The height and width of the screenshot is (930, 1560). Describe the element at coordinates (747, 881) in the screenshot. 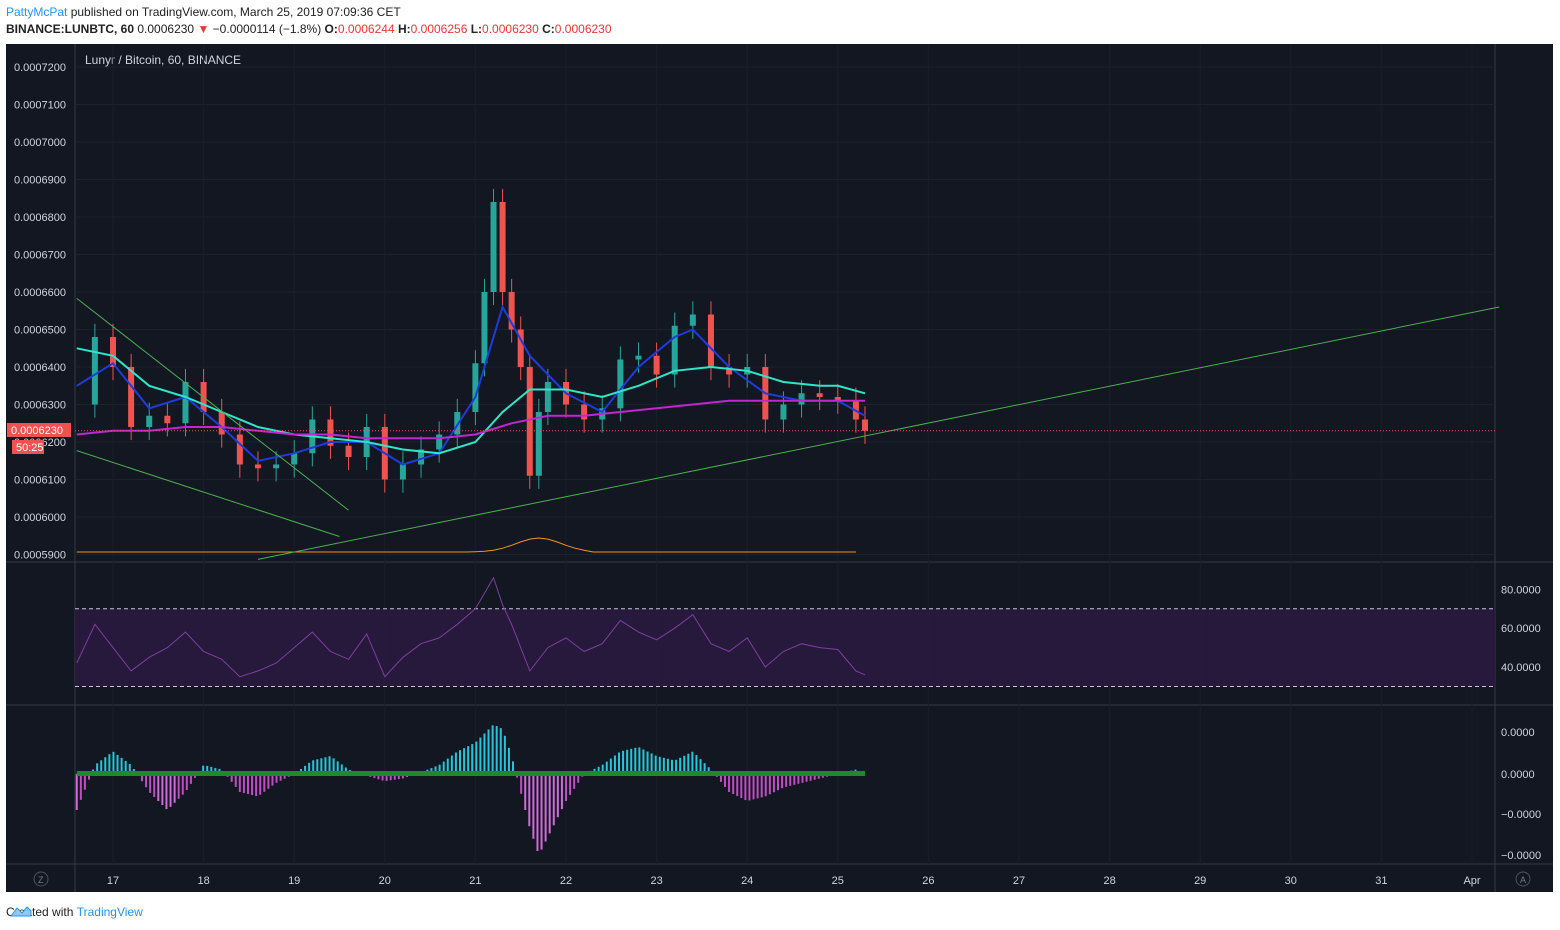

I see `time-tick-label: 24` at that location.